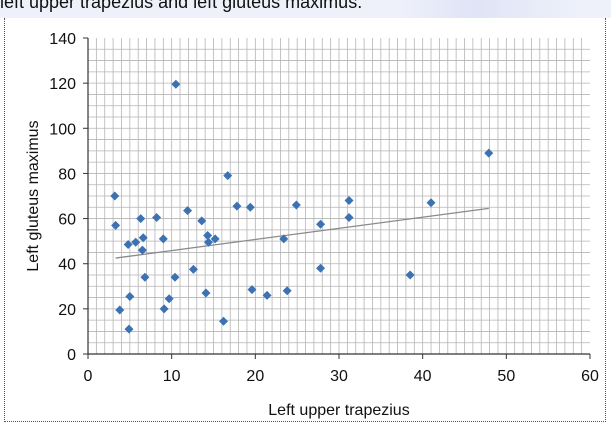 The height and width of the screenshot is (426, 611). I want to click on y-tick-label: 20, so click(67, 310).